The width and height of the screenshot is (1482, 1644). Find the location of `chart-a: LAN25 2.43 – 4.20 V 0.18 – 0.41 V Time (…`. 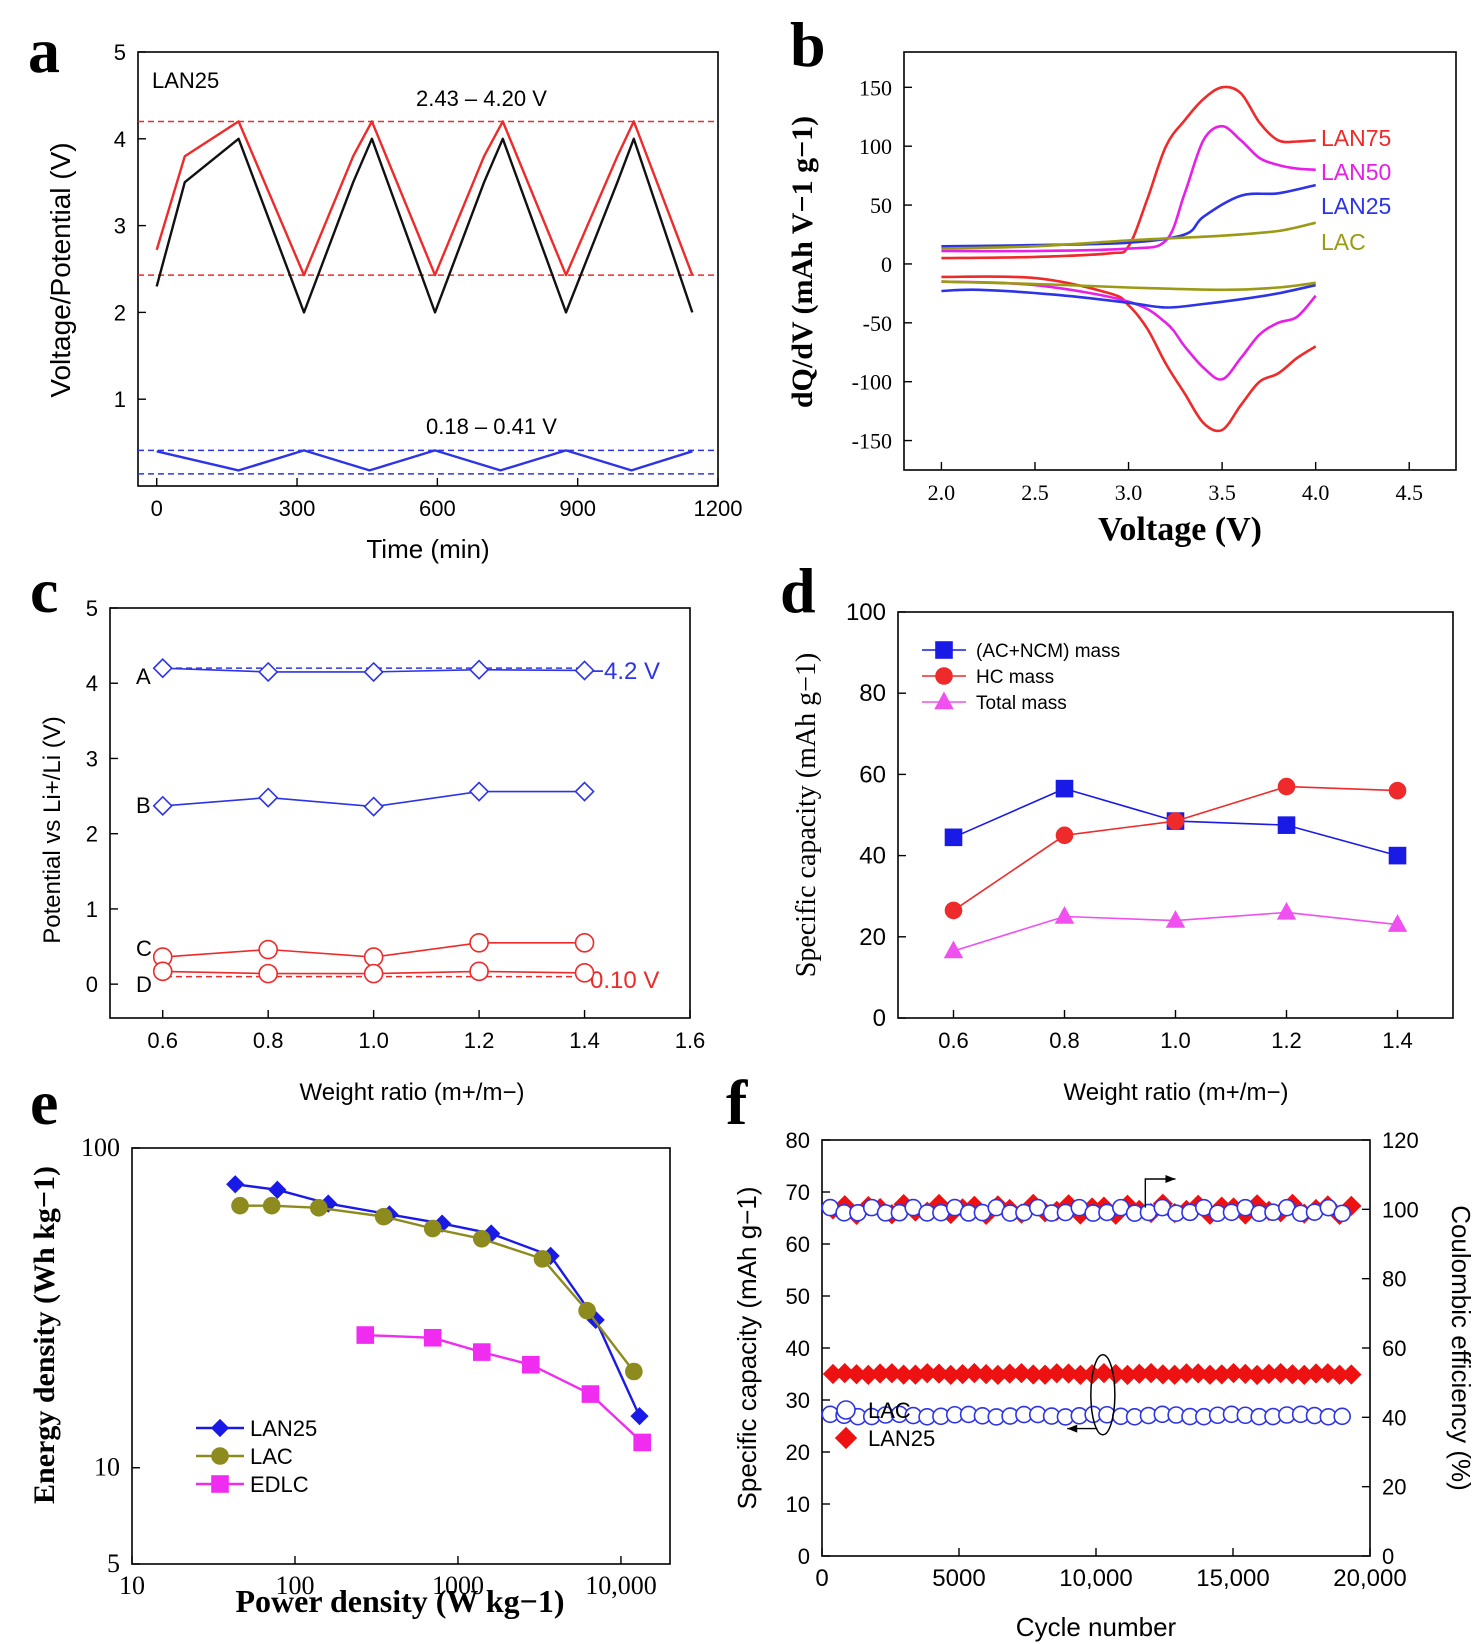

chart-a: LAN25 2.43 – 4.20 V 0.18 – 0.41 V Time (… is located at coordinates (393, 302).